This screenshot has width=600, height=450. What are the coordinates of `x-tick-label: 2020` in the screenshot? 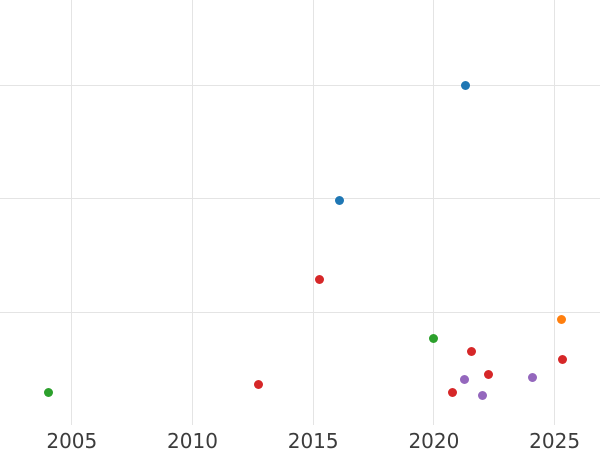 It's located at (434, 439).